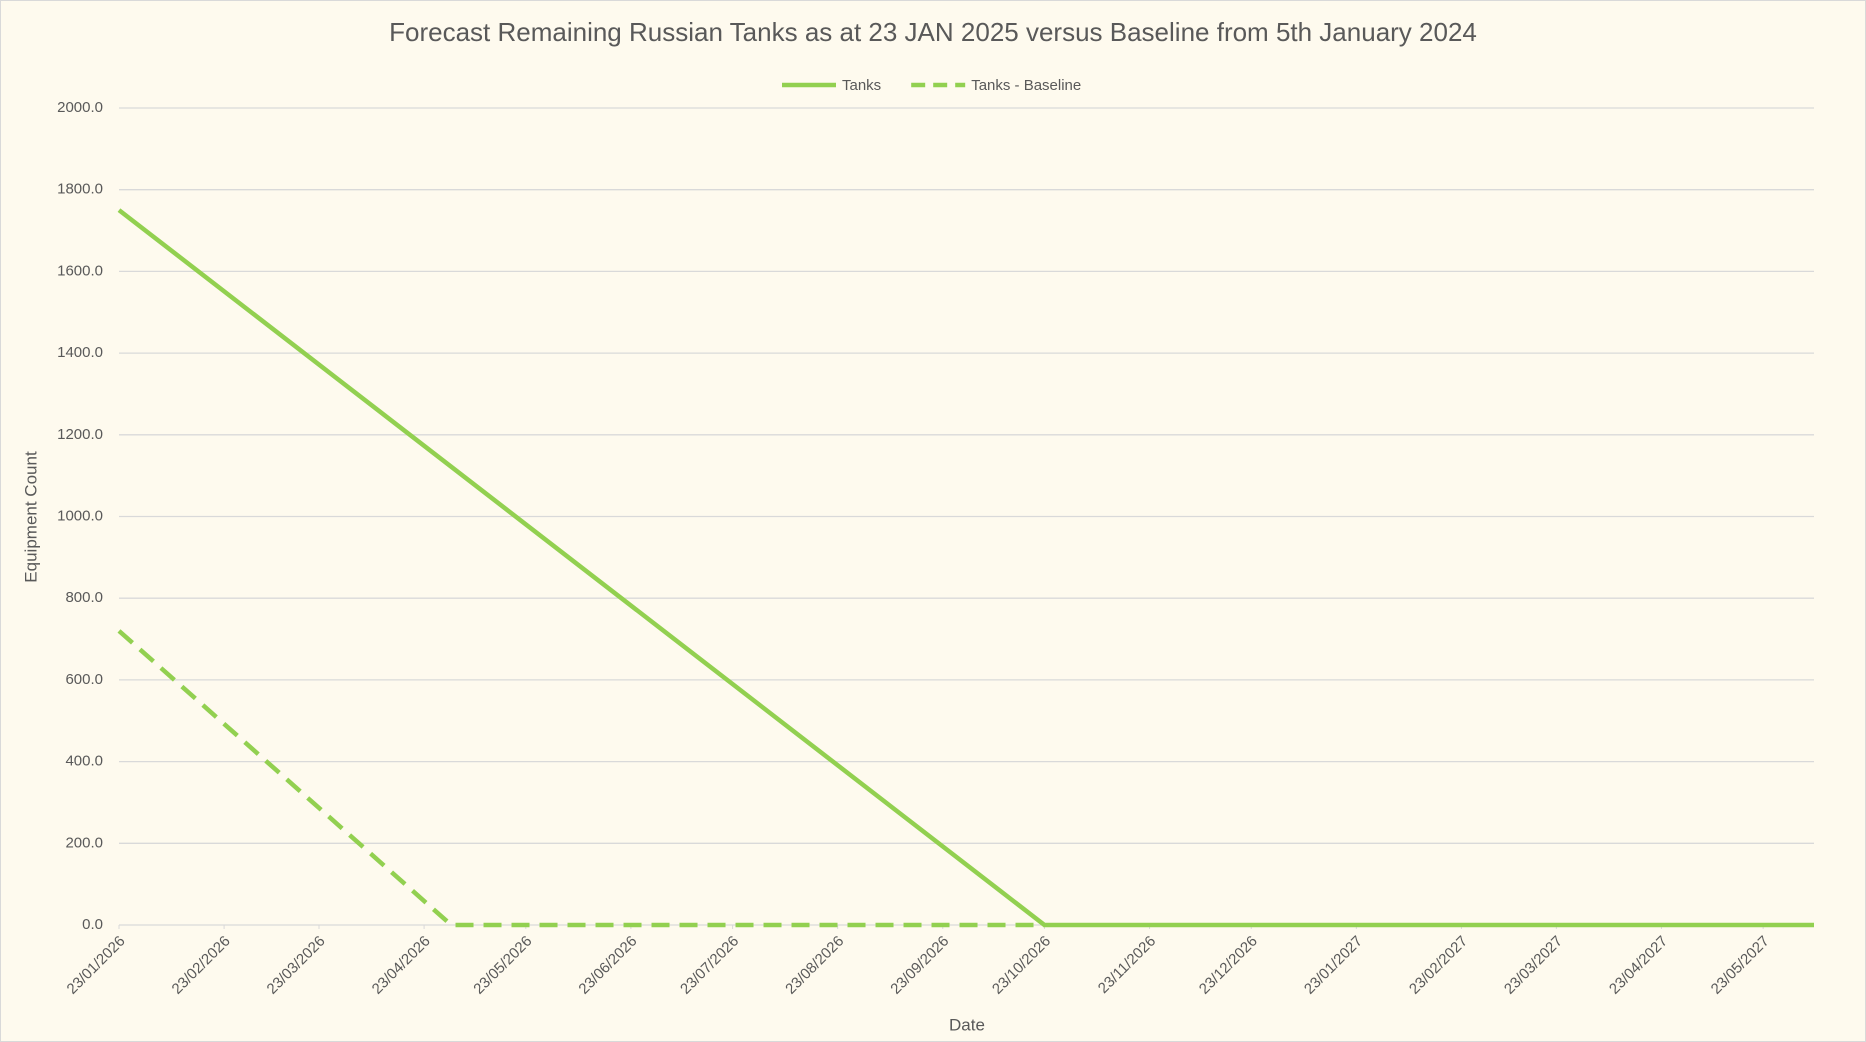 The height and width of the screenshot is (1042, 1866). What do you see at coordinates (80, 270) in the screenshot?
I see `y-tick-label: 1600.0` at bounding box center [80, 270].